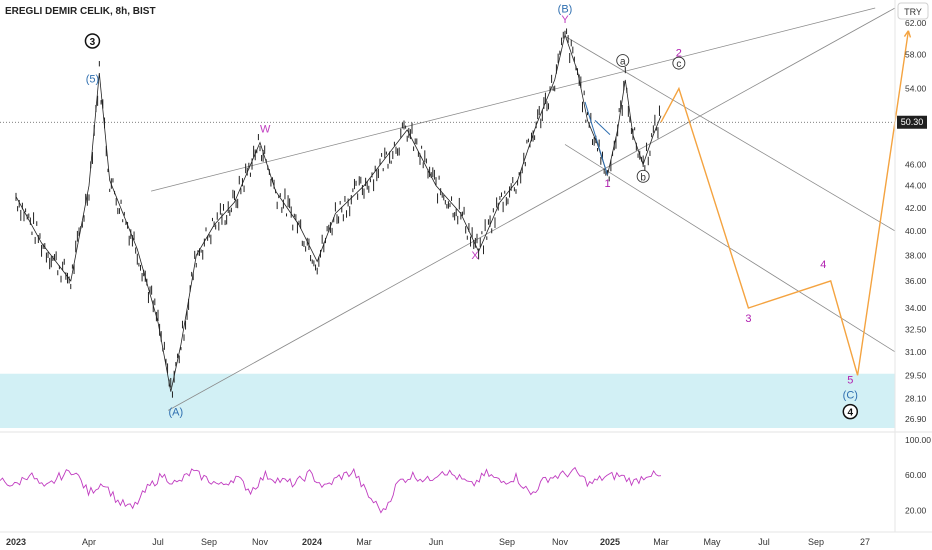  I want to click on wave-label: (B), so click(565, 9).